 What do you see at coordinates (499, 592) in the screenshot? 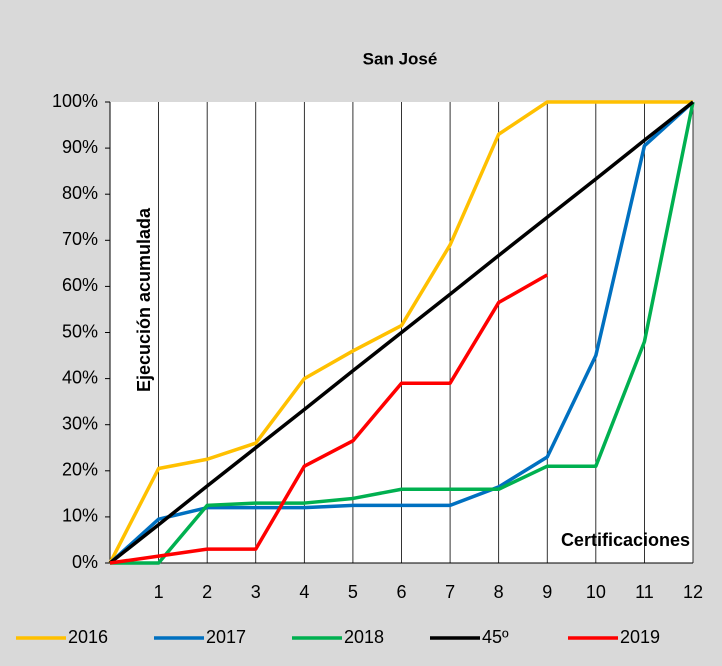
I see `x-tick-label: 8` at bounding box center [499, 592].